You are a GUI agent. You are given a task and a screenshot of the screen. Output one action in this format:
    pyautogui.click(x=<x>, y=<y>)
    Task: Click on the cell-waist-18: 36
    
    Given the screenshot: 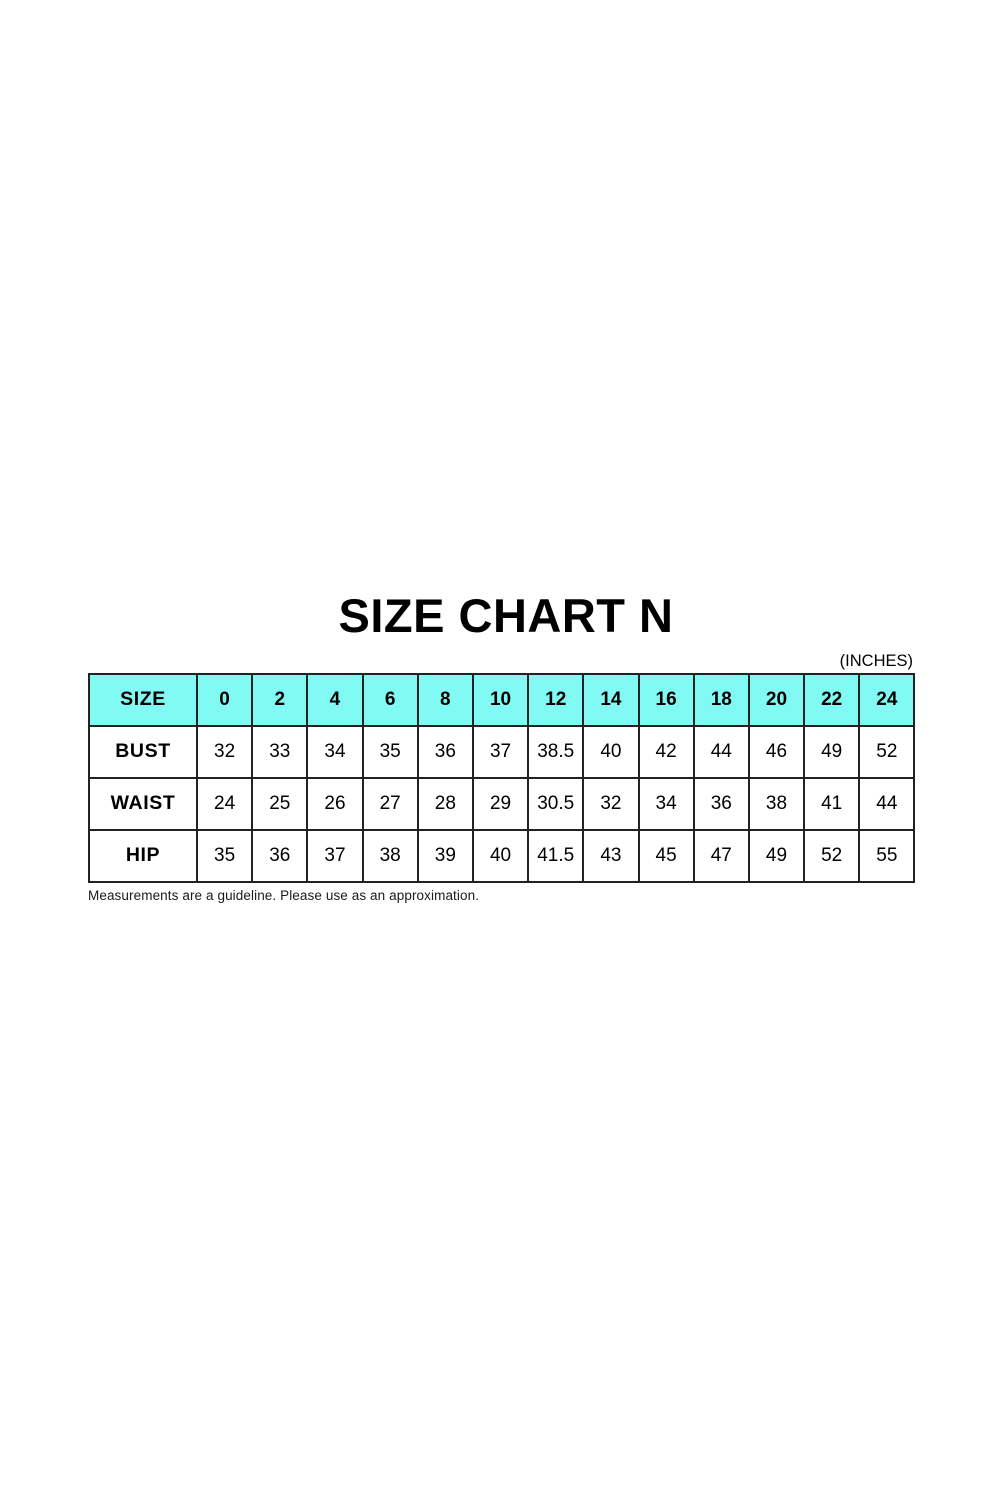 What is the action you would take?
    pyautogui.click(x=721, y=803)
    